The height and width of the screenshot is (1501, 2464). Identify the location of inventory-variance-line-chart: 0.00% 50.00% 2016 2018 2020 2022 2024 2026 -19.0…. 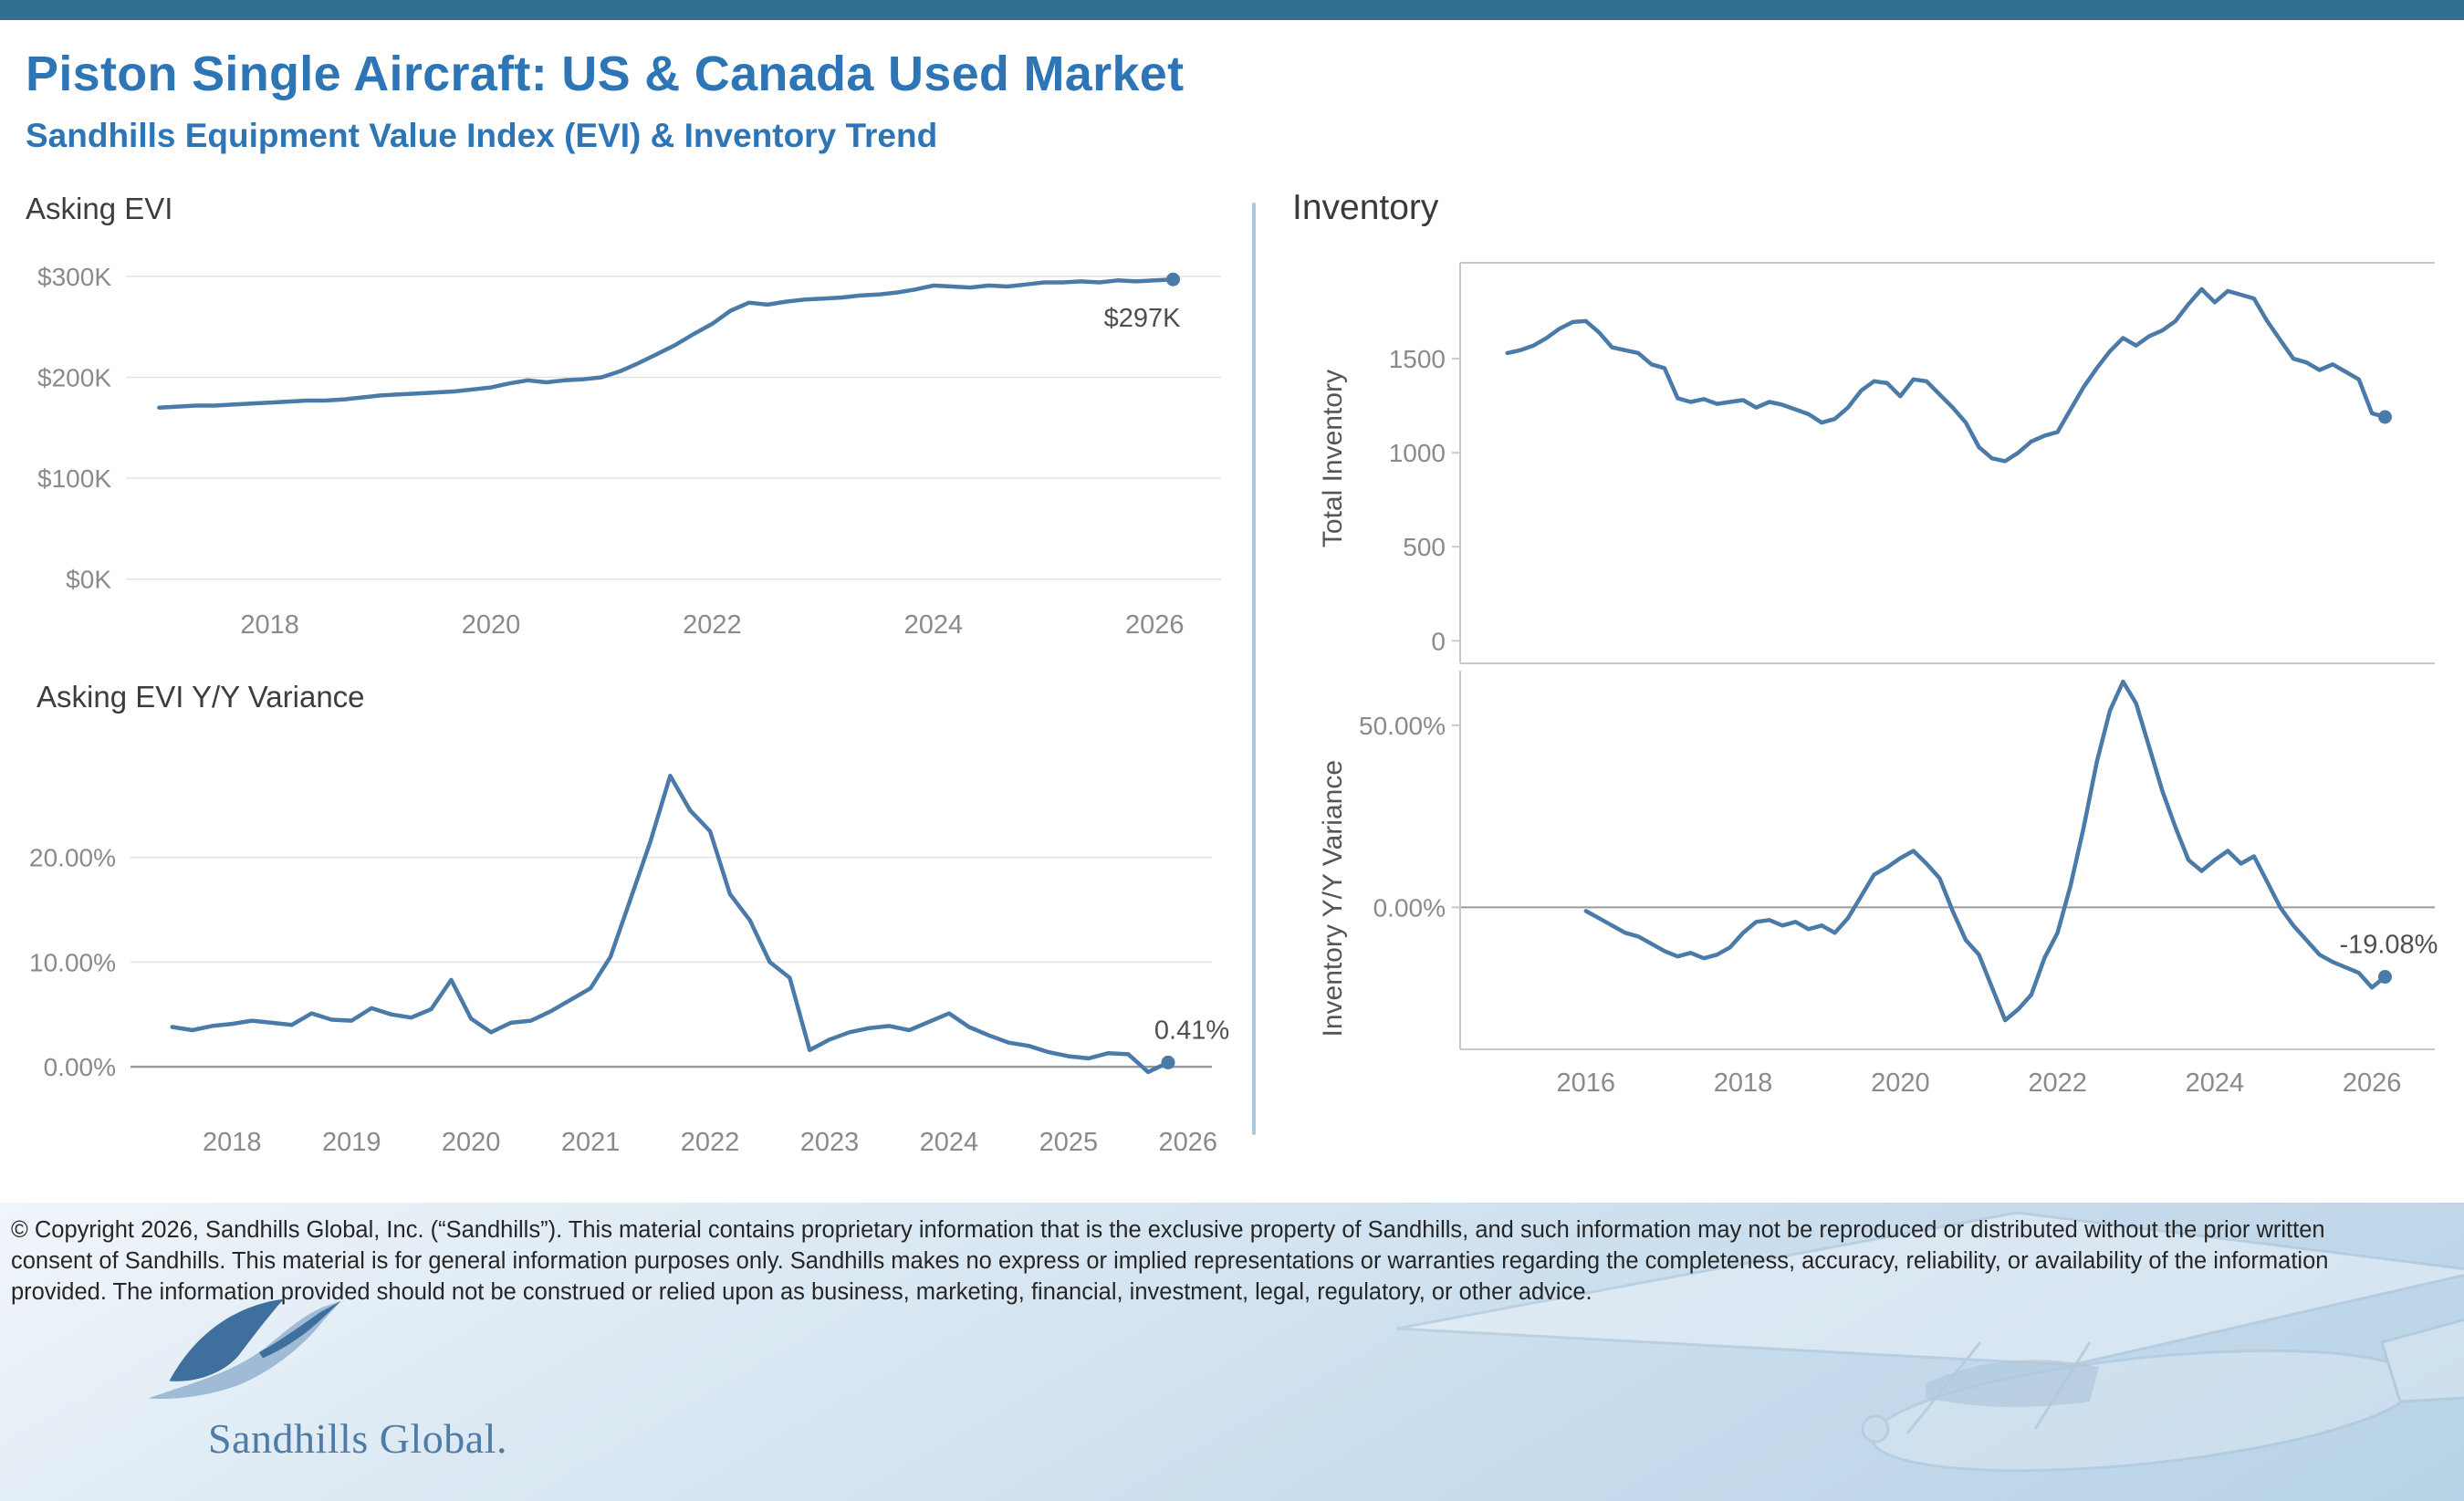
(1876, 899).